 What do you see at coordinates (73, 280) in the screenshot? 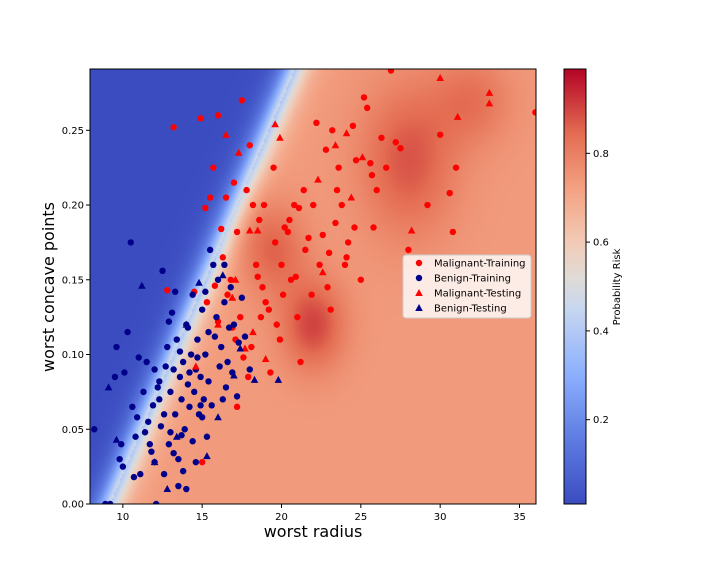
I see `y-tick-label: 0.15` at bounding box center [73, 280].